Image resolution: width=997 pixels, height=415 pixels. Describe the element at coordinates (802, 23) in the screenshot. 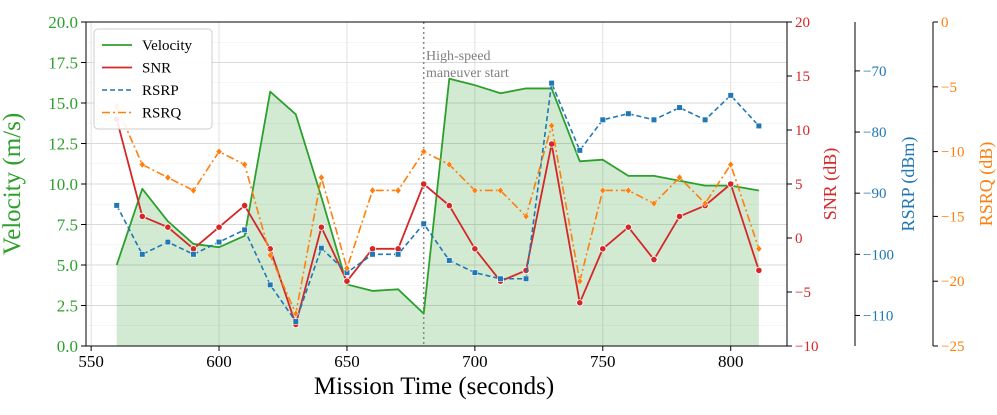

I see `snr-tick-label: 20` at that location.